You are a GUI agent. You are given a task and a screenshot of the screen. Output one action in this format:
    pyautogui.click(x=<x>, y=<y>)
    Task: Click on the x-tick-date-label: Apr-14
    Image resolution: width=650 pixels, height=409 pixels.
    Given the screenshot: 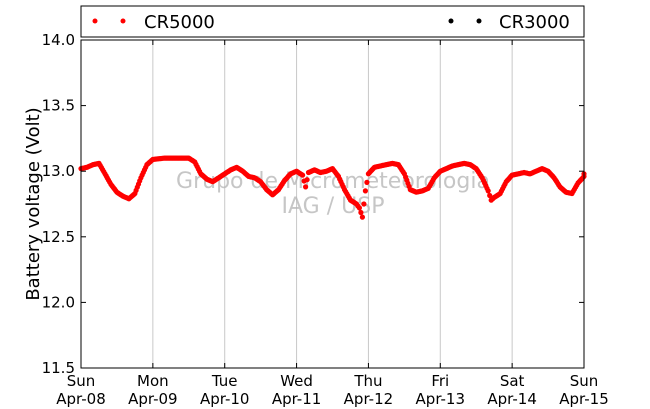 What is the action you would take?
    pyautogui.click(x=512, y=399)
    